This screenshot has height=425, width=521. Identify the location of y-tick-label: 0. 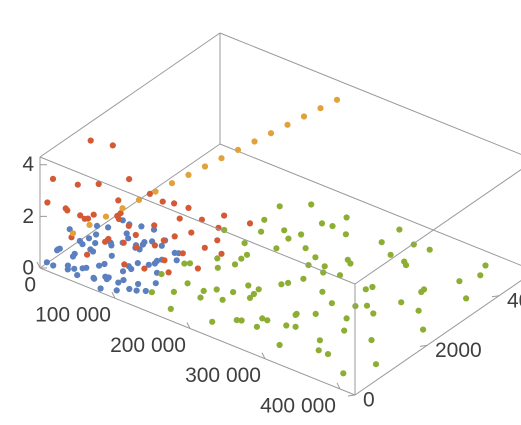
(369, 400).